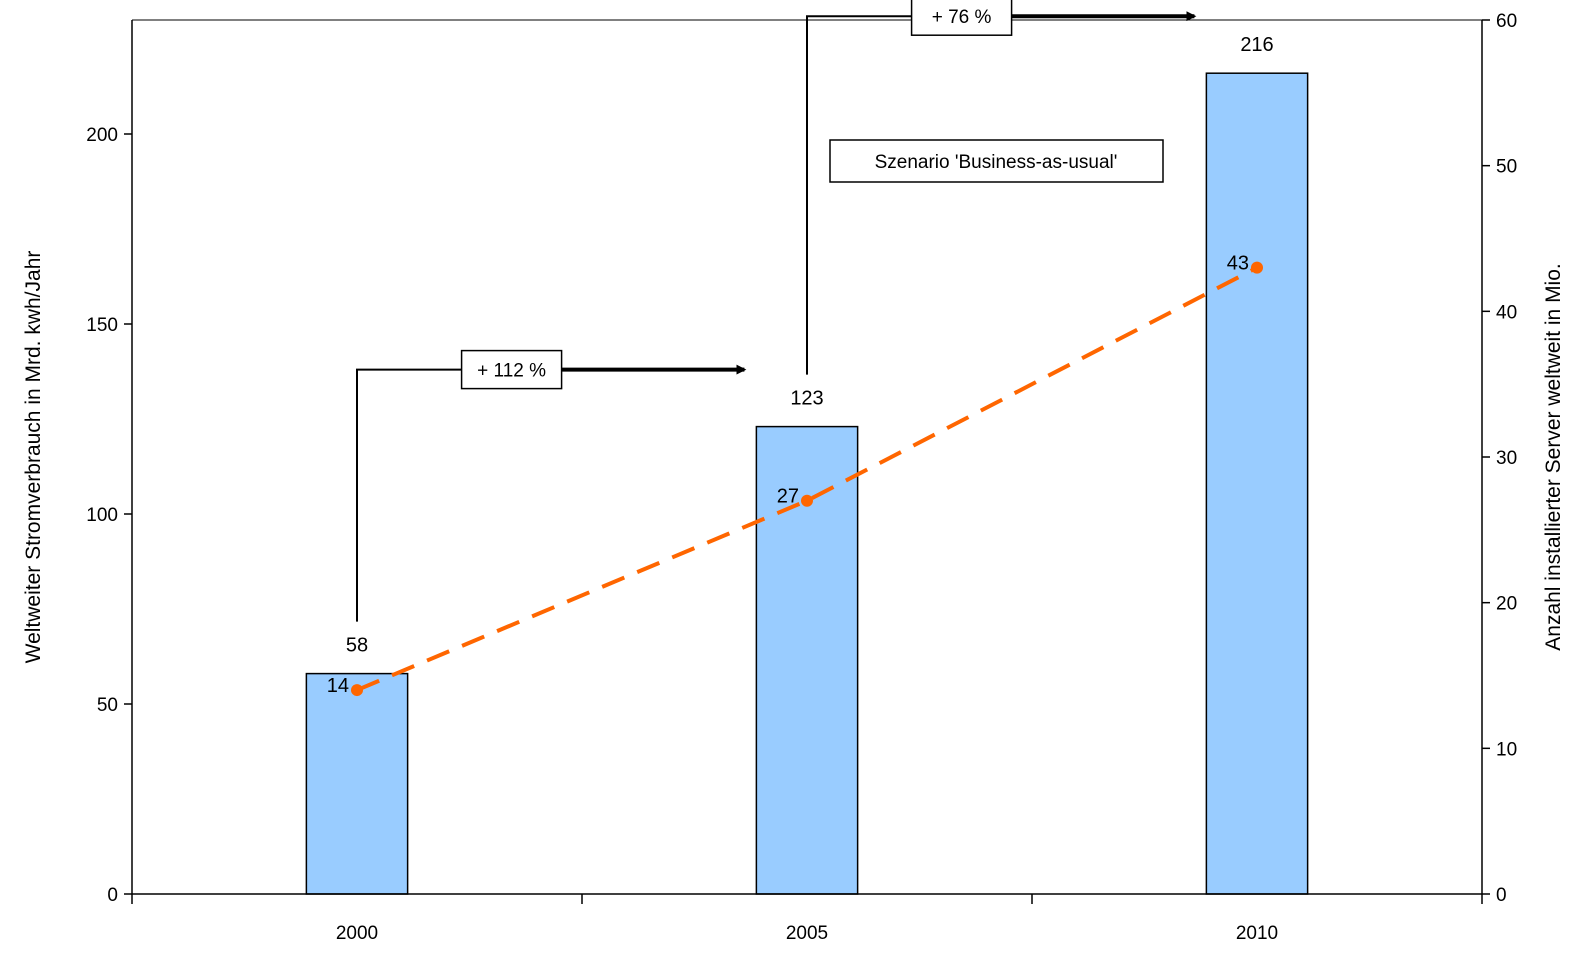  Describe the element at coordinates (807, 500) in the screenshot. I see `server-point-2005` at that location.